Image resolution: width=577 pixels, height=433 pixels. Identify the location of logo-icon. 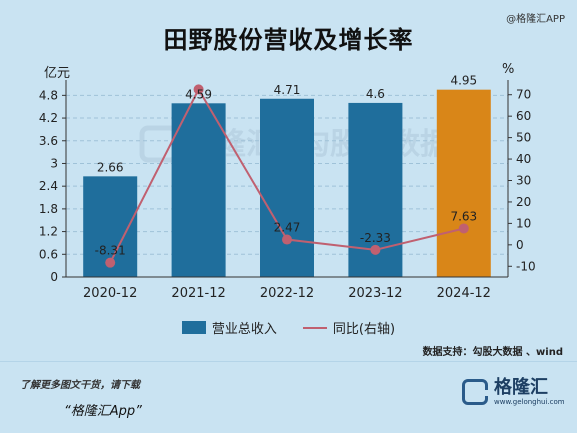
(475, 392).